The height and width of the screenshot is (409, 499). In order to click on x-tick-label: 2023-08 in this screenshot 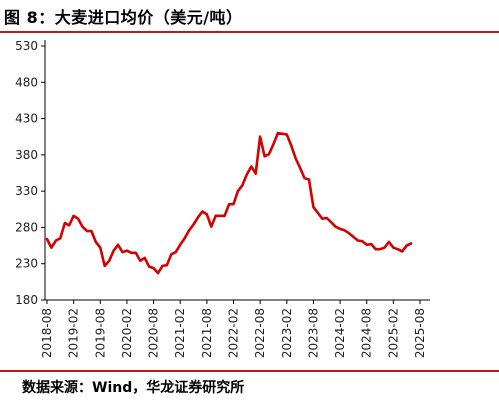, I will do `click(313, 333)`.